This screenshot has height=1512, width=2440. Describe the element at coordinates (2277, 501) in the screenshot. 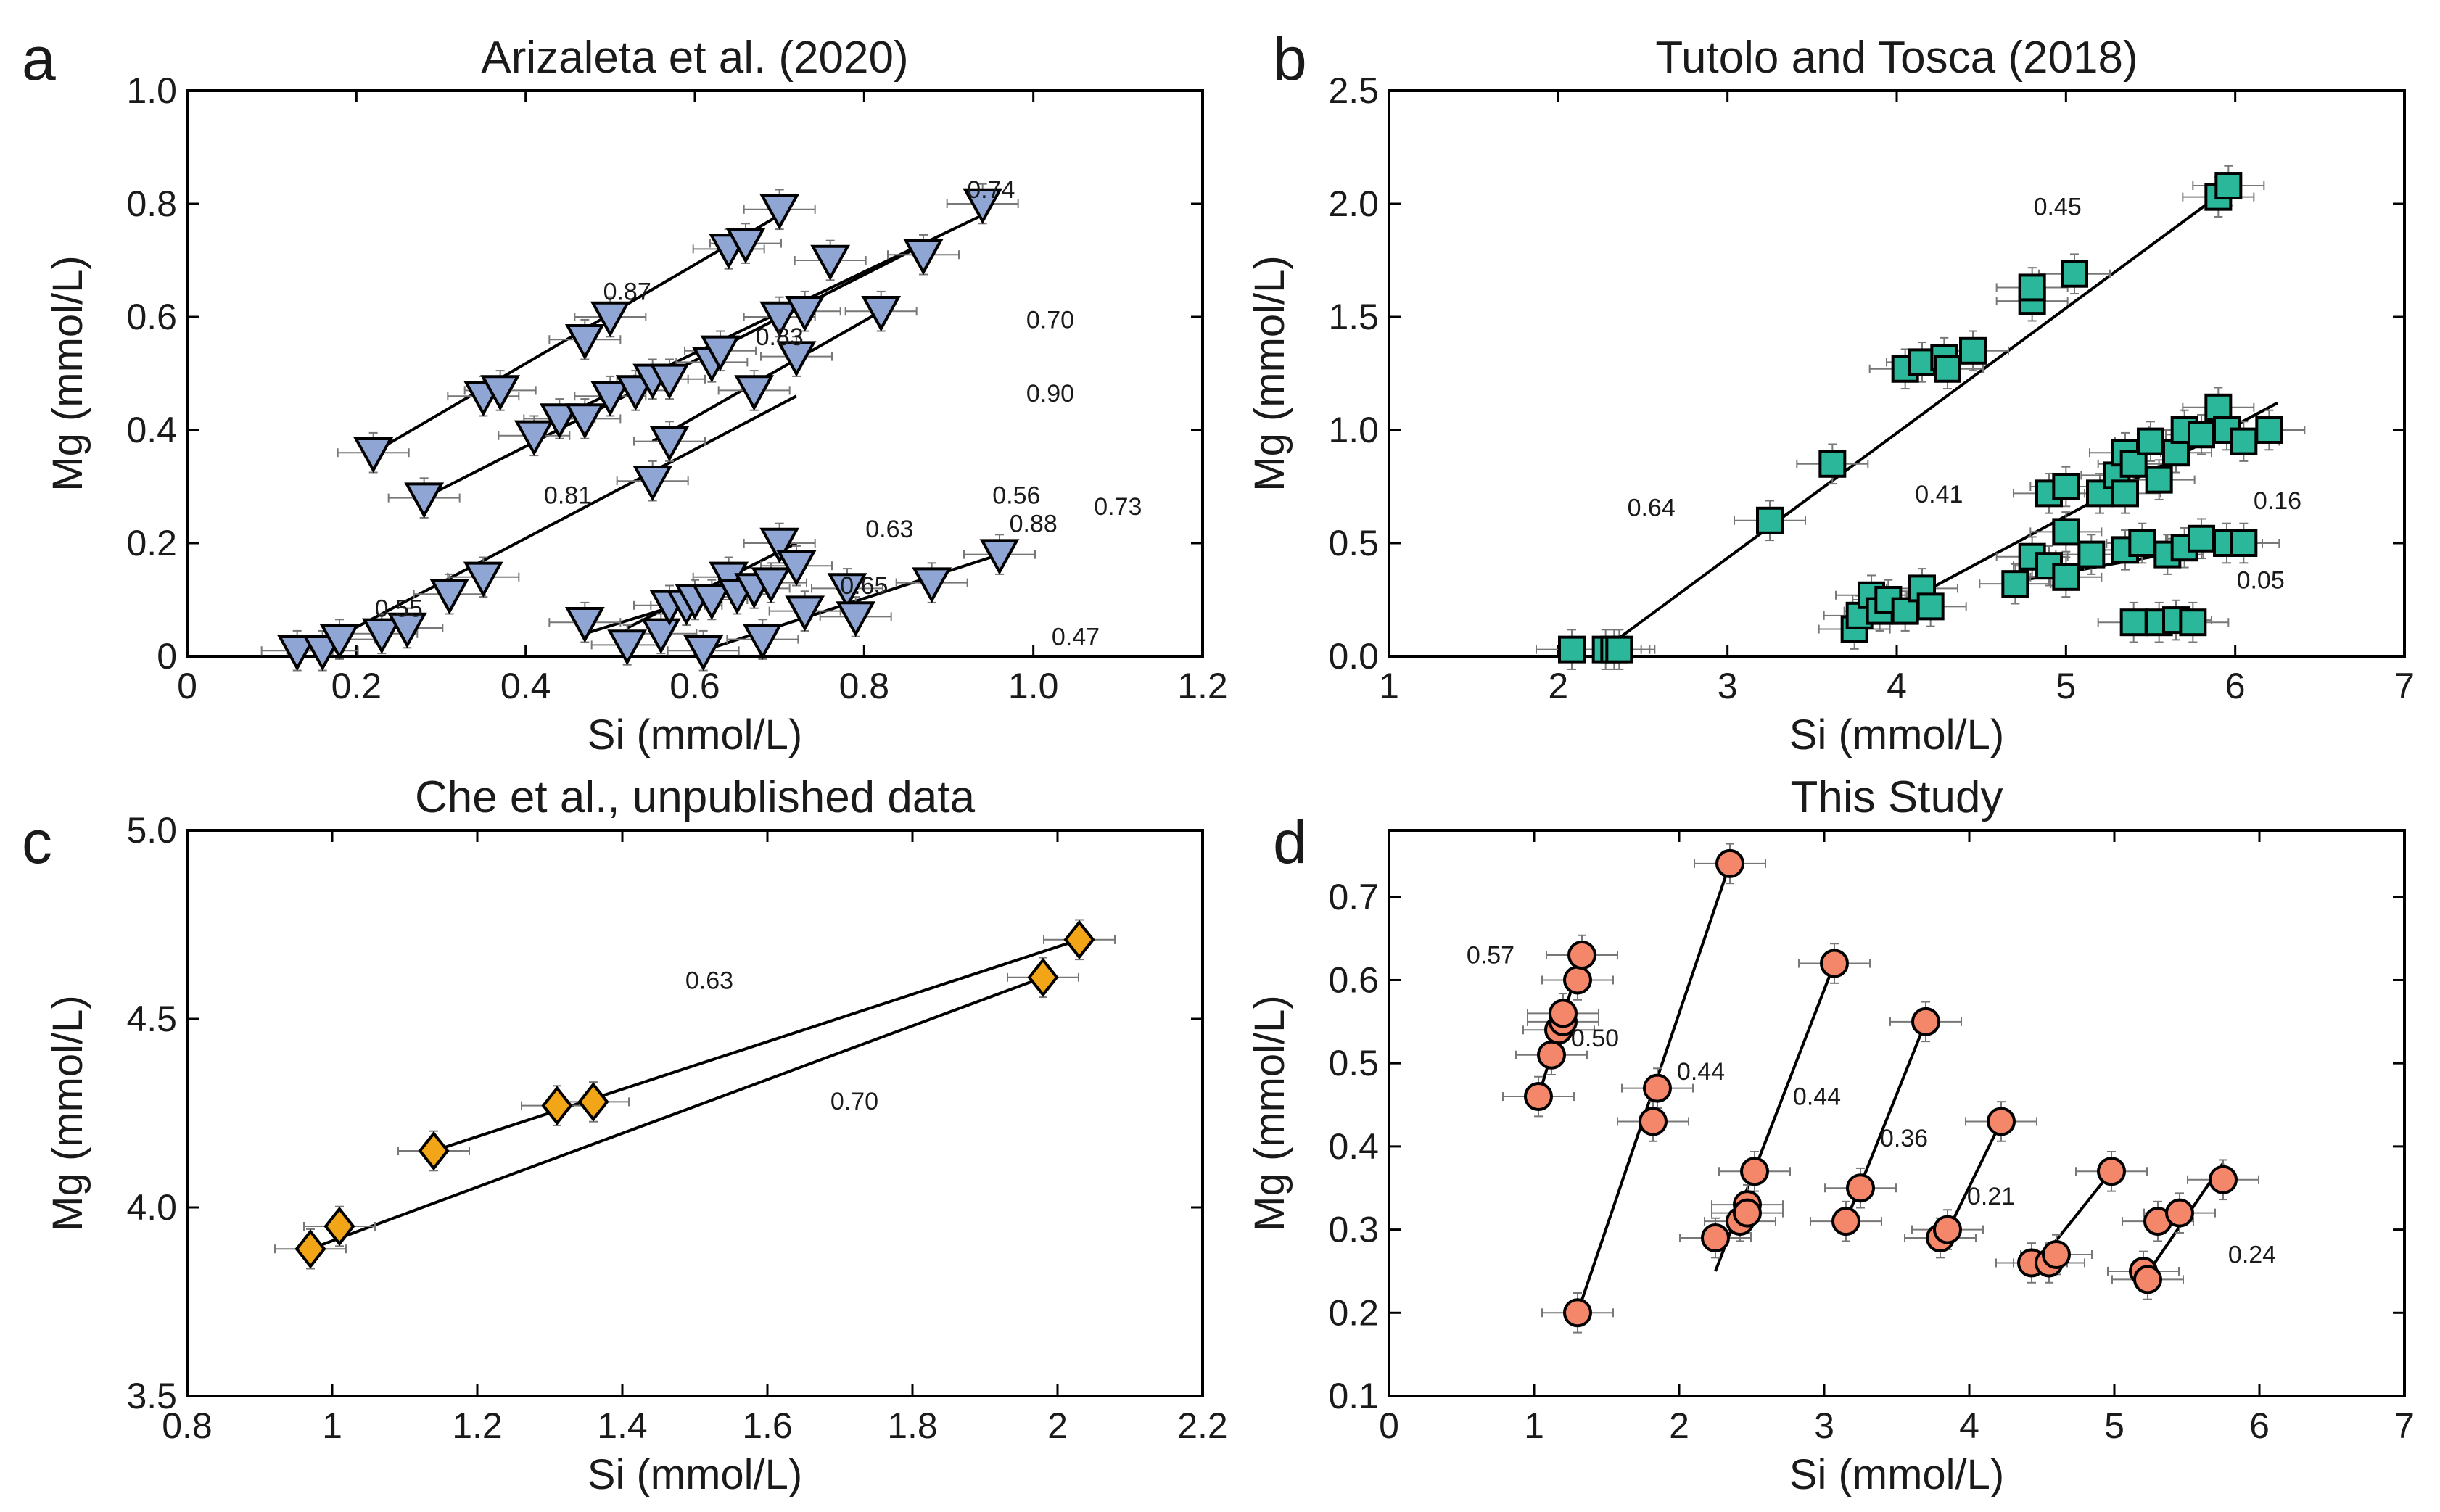

I see `slope-annotation: 0.16` at that location.